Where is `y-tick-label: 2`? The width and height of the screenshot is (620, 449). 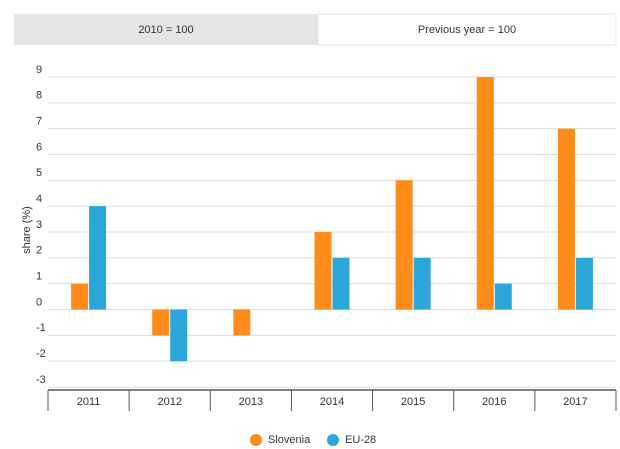 y-tick-label: 2 is located at coordinates (39, 251).